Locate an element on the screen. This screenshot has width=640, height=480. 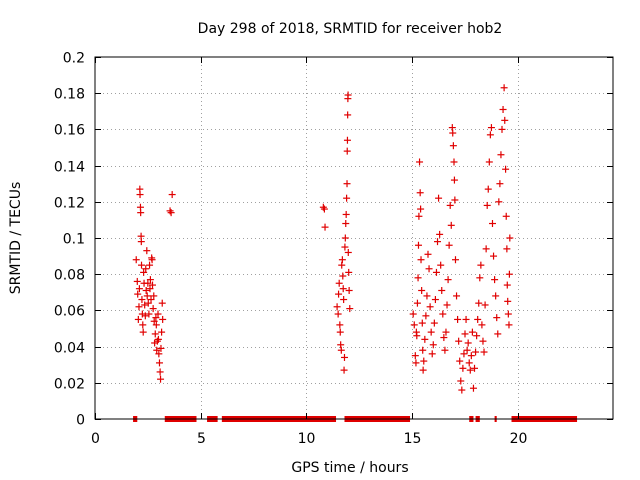
y-tick-label: 0.04 is located at coordinates (69, 349).